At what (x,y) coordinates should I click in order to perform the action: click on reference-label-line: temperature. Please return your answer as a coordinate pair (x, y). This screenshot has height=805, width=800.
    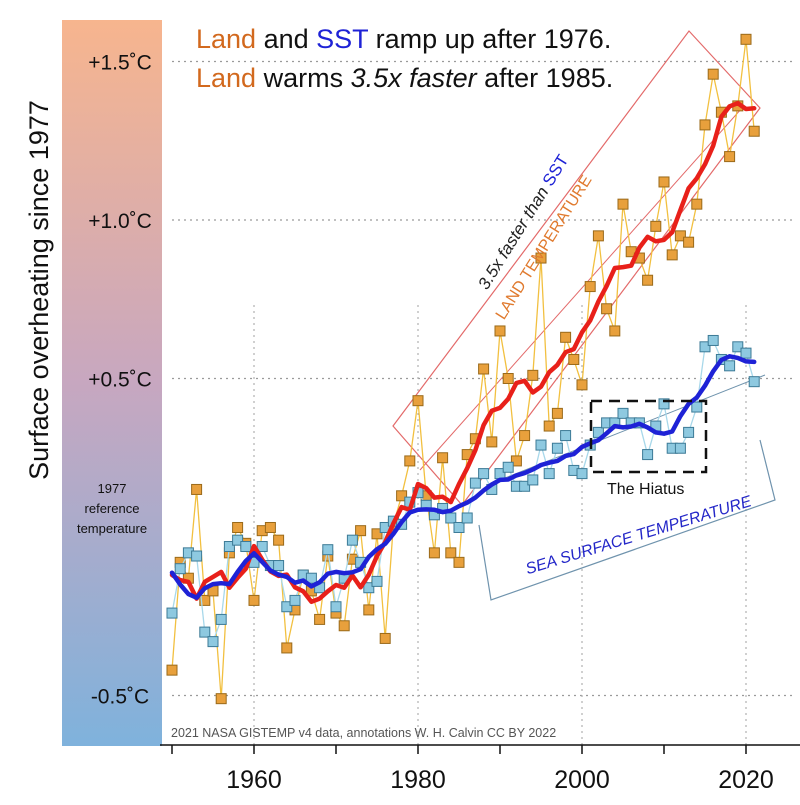
    Looking at the image, I should click on (112, 528).